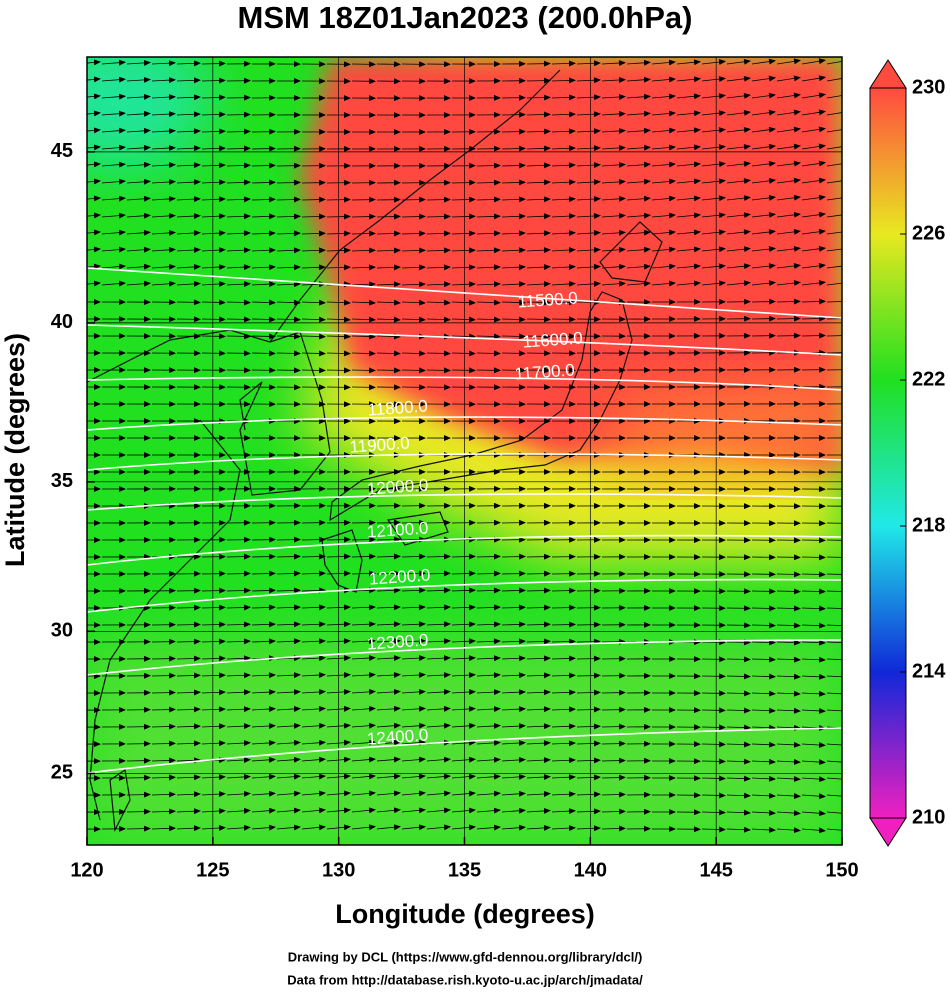 The height and width of the screenshot is (993, 950). What do you see at coordinates (928, 817) in the screenshot?
I see `colorbar-tick-label: 210` at bounding box center [928, 817].